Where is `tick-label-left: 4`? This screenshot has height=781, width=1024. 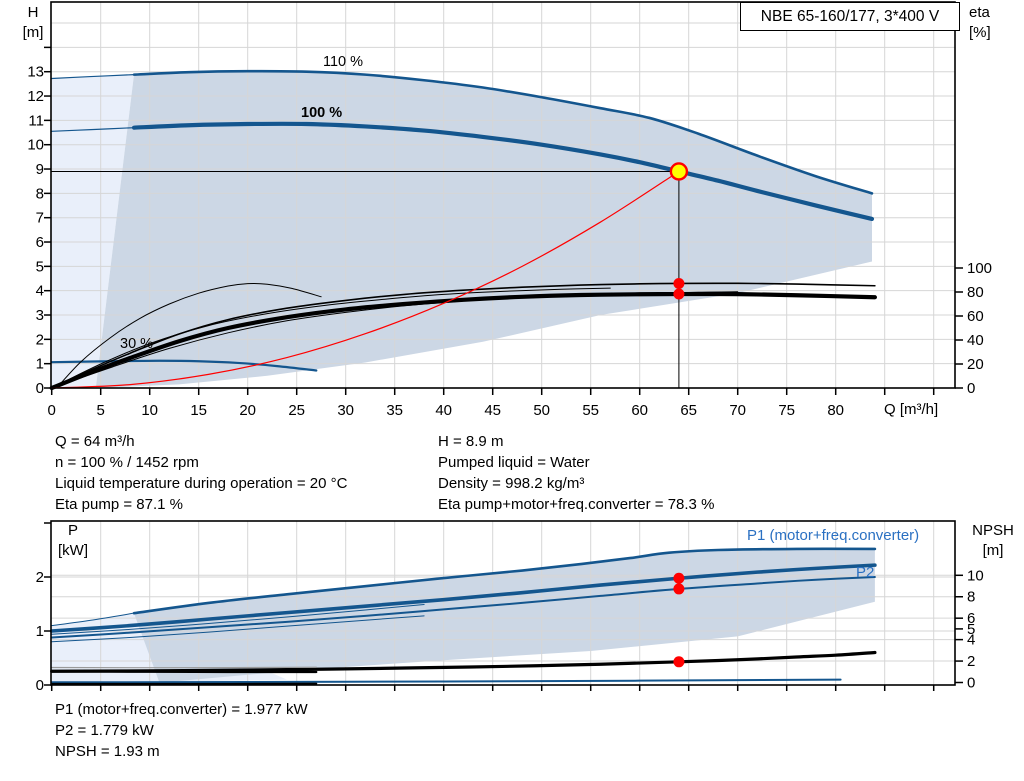 tick-label-left: 4 is located at coordinates (40, 291).